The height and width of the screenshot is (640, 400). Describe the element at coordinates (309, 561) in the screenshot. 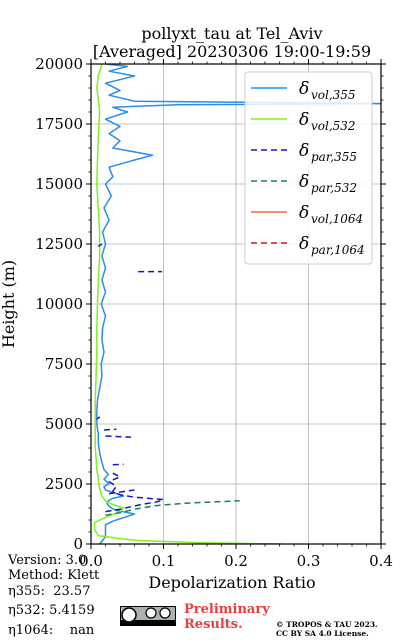

I see `x-tick-label: 0.3` at that location.